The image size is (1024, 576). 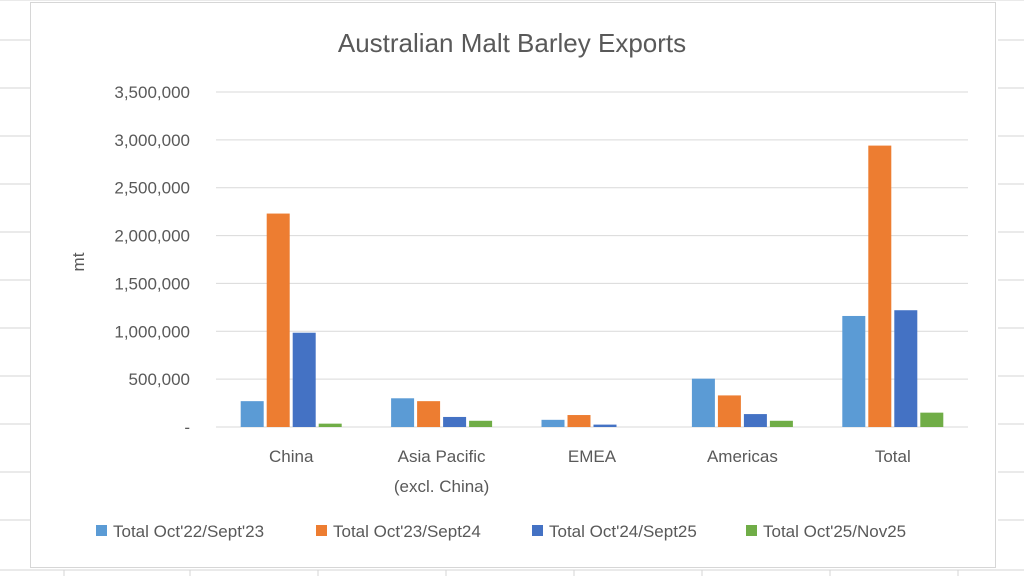 I want to click on y-tick-label: -, so click(x=187, y=427).